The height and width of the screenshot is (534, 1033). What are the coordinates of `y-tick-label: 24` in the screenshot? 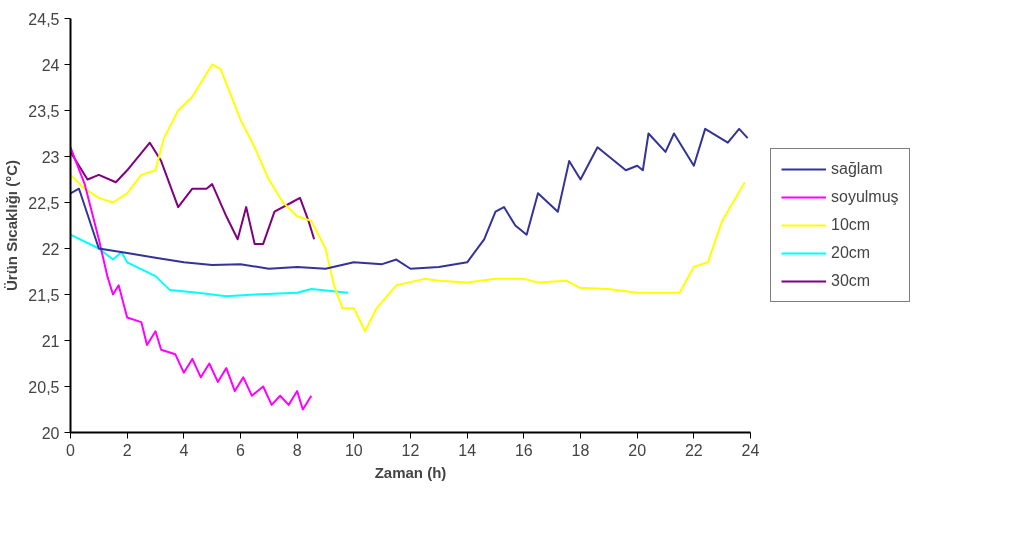 It's located at (50, 65).